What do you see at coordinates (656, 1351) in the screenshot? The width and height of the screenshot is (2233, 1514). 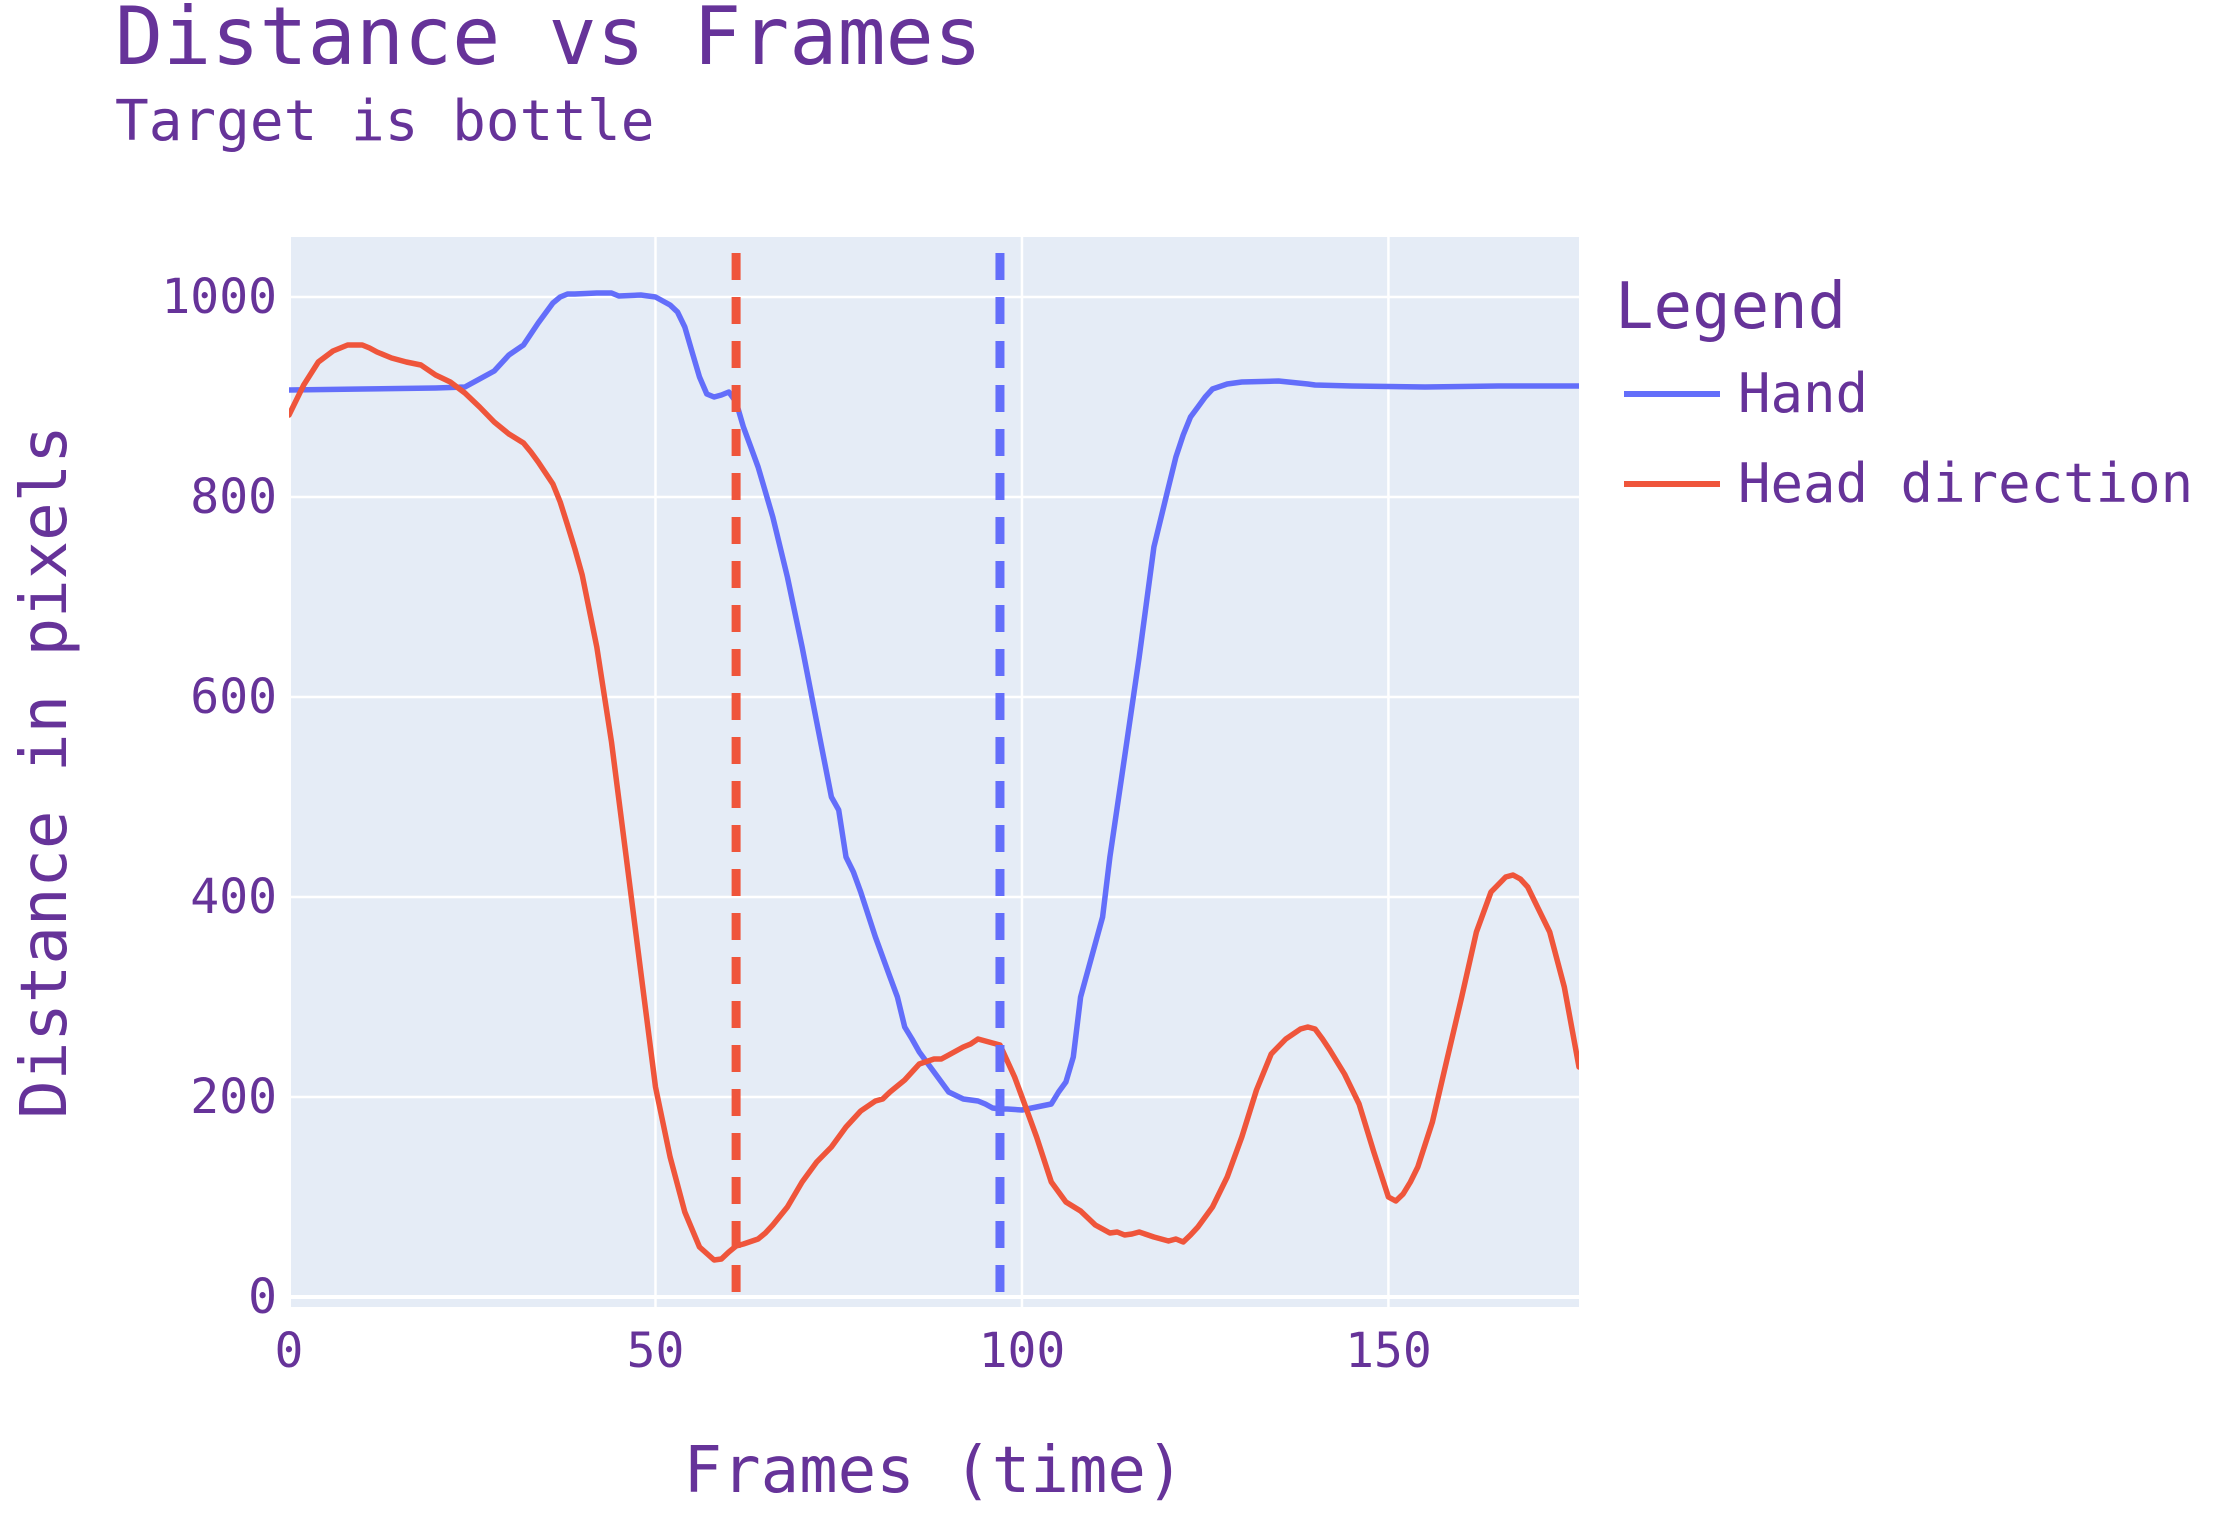 I see `x-tick-label: 50` at bounding box center [656, 1351].